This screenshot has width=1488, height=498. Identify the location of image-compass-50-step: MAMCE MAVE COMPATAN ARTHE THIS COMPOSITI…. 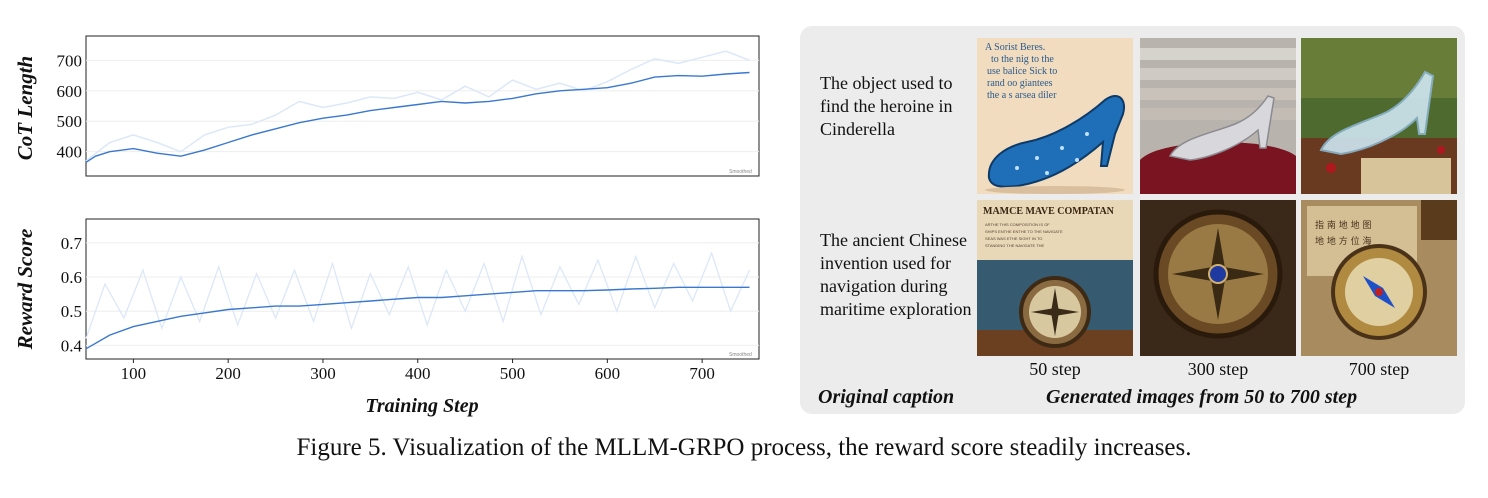
(1055, 278).